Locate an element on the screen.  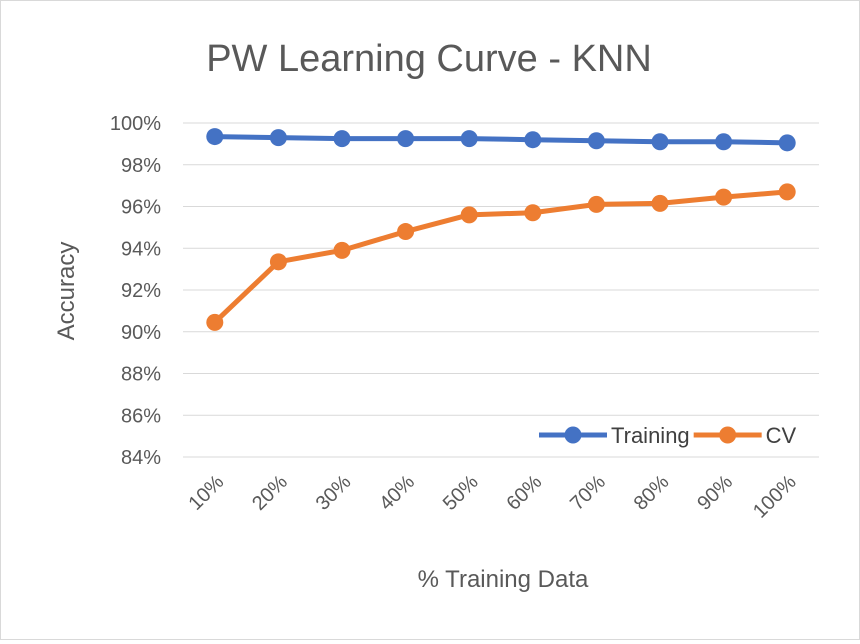
y-tick-label: 84% is located at coordinates (141, 458).